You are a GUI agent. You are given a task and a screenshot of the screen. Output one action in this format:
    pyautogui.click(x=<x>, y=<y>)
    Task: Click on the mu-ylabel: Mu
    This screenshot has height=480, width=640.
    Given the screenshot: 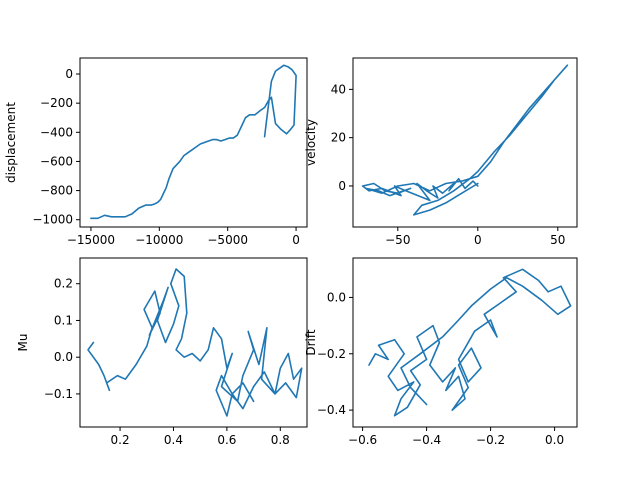 What is the action you would take?
    pyautogui.click(x=23, y=343)
    